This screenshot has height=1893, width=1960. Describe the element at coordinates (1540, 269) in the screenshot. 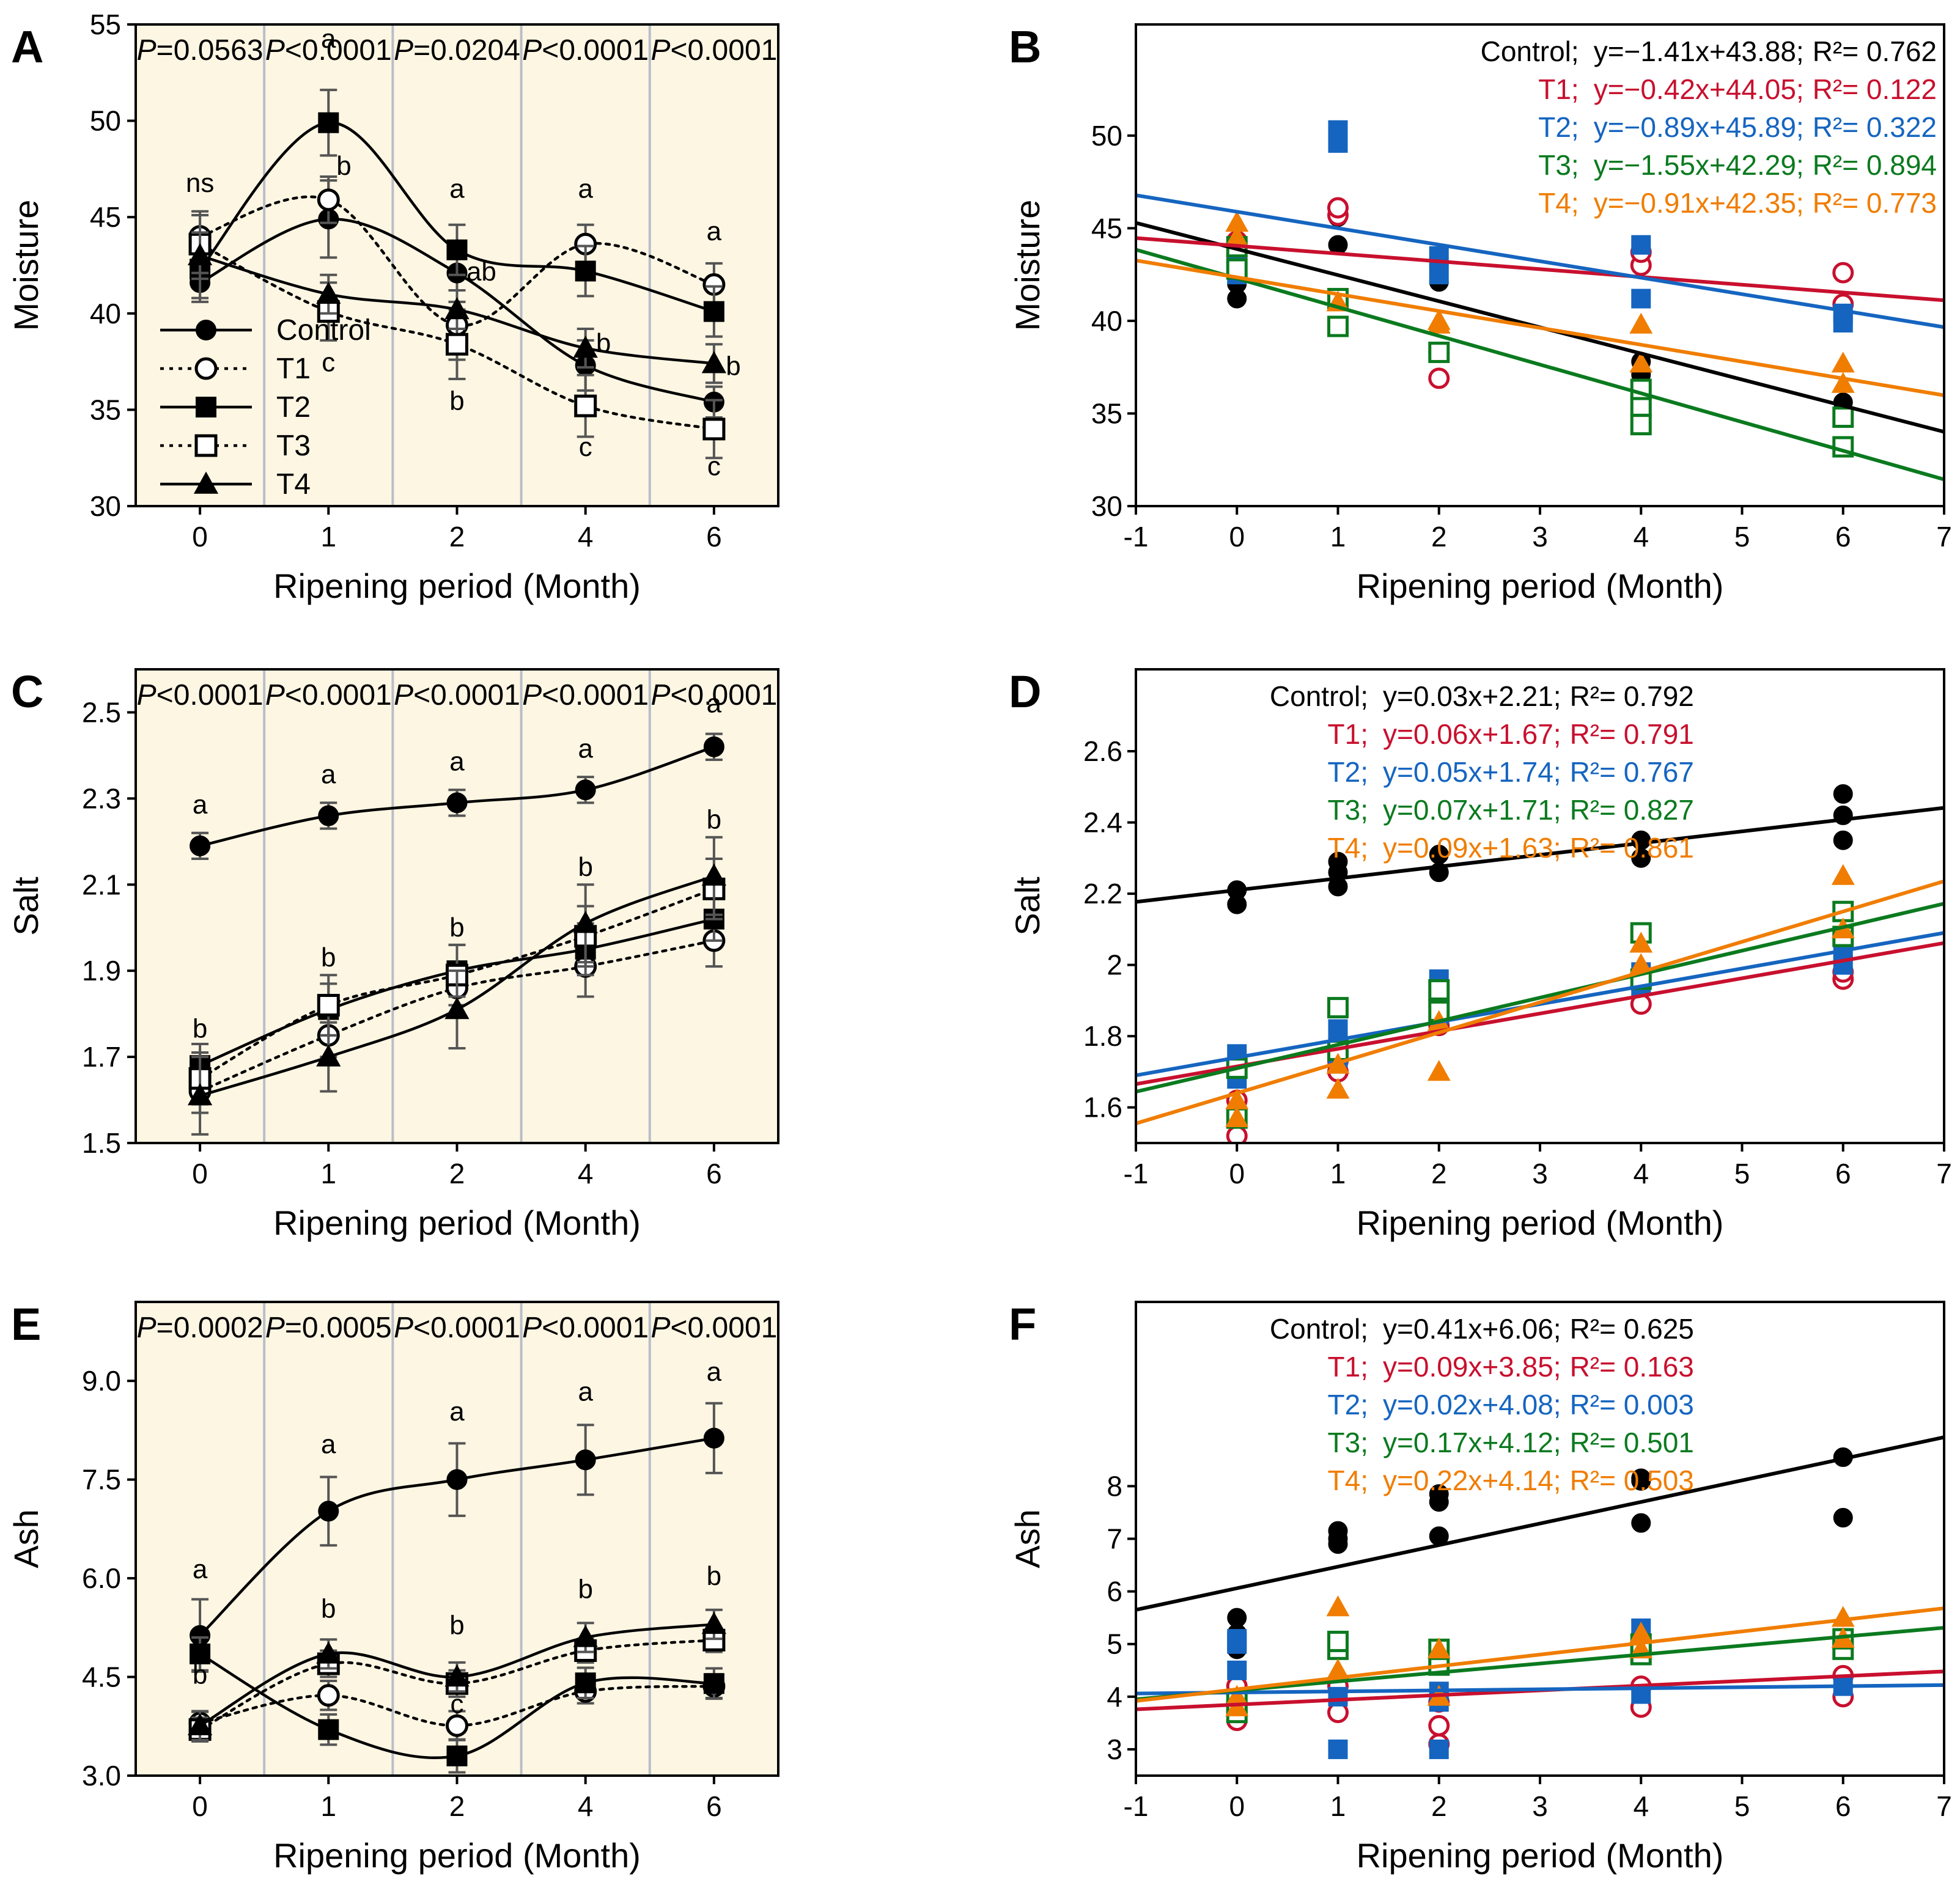

I see `regression-line-t1` at that location.